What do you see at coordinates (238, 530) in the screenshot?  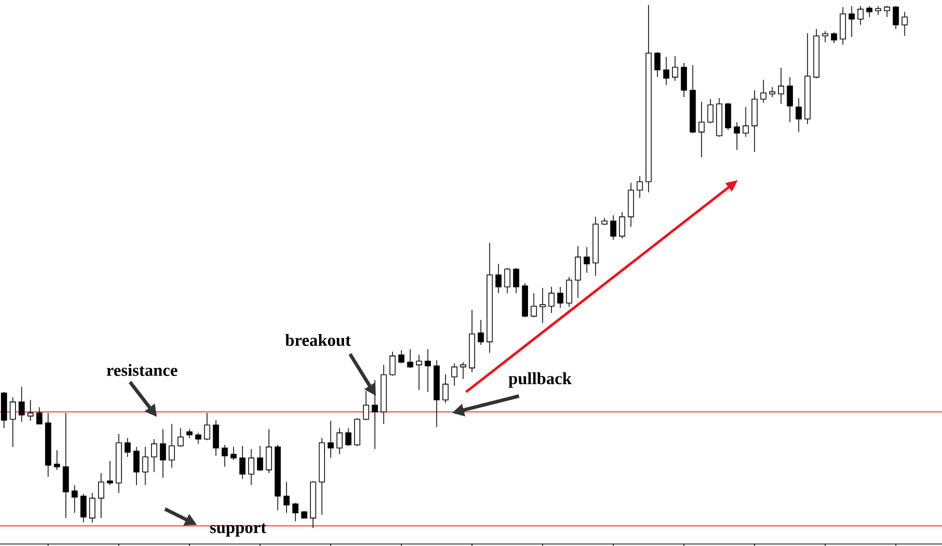 I see `ref-line-label: support` at bounding box center [238, 530].